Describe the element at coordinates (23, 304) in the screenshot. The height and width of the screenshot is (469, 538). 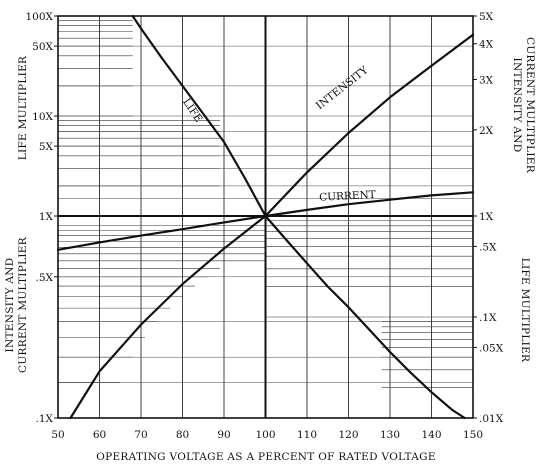
I see `left-lower-axis-title-line2: CURRENT MULTIPLIER` at that location.